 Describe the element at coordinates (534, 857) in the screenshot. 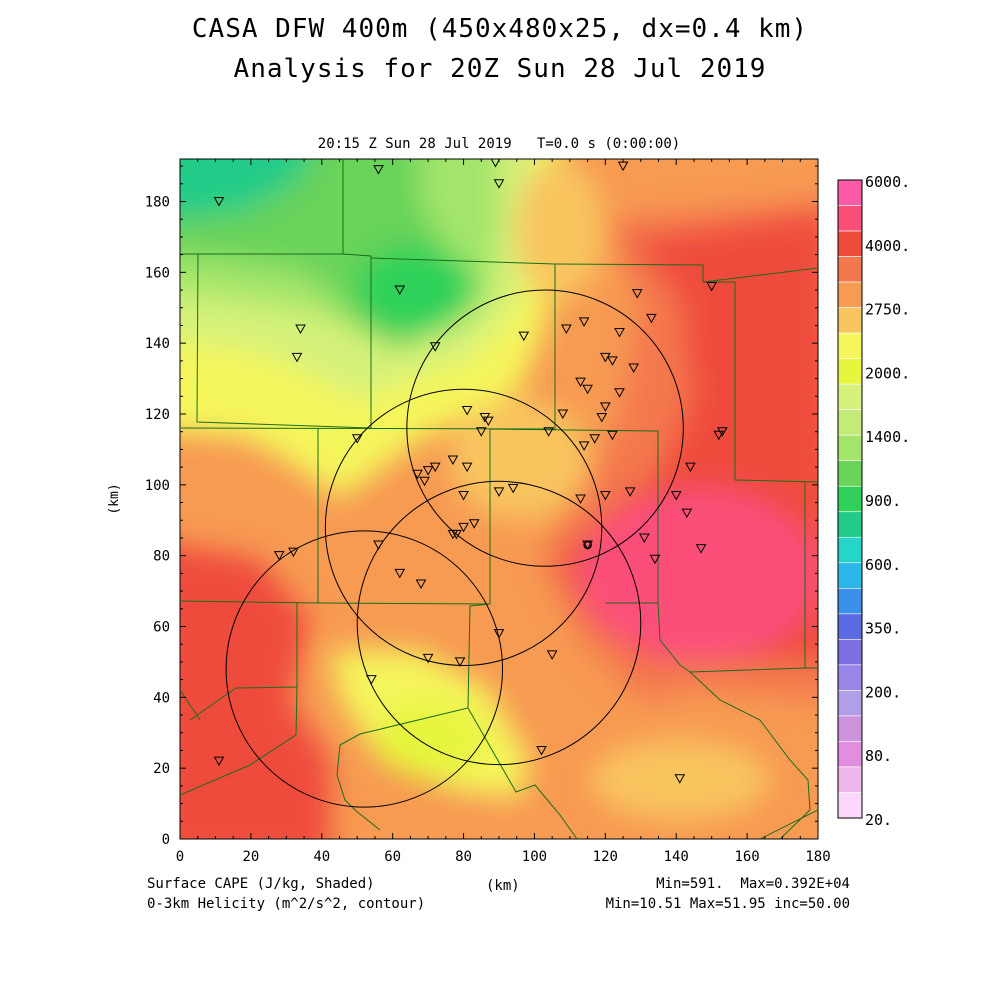

I see `x-tick-label: 100` at that location.